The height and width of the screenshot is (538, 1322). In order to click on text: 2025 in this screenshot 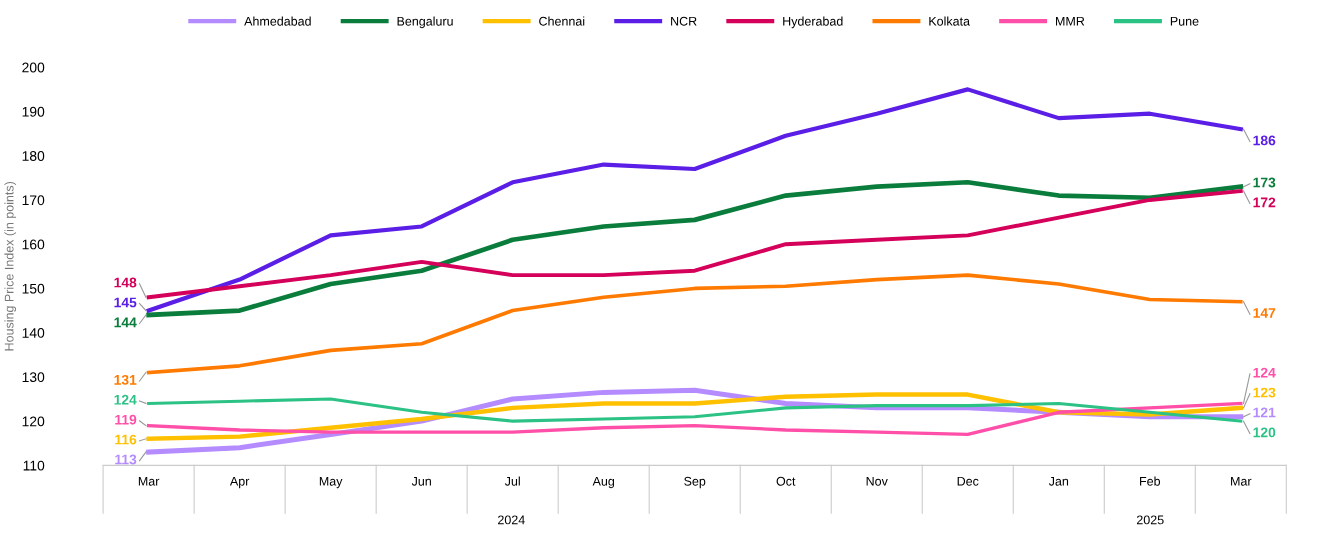, I will do `click(1150, 520)`.